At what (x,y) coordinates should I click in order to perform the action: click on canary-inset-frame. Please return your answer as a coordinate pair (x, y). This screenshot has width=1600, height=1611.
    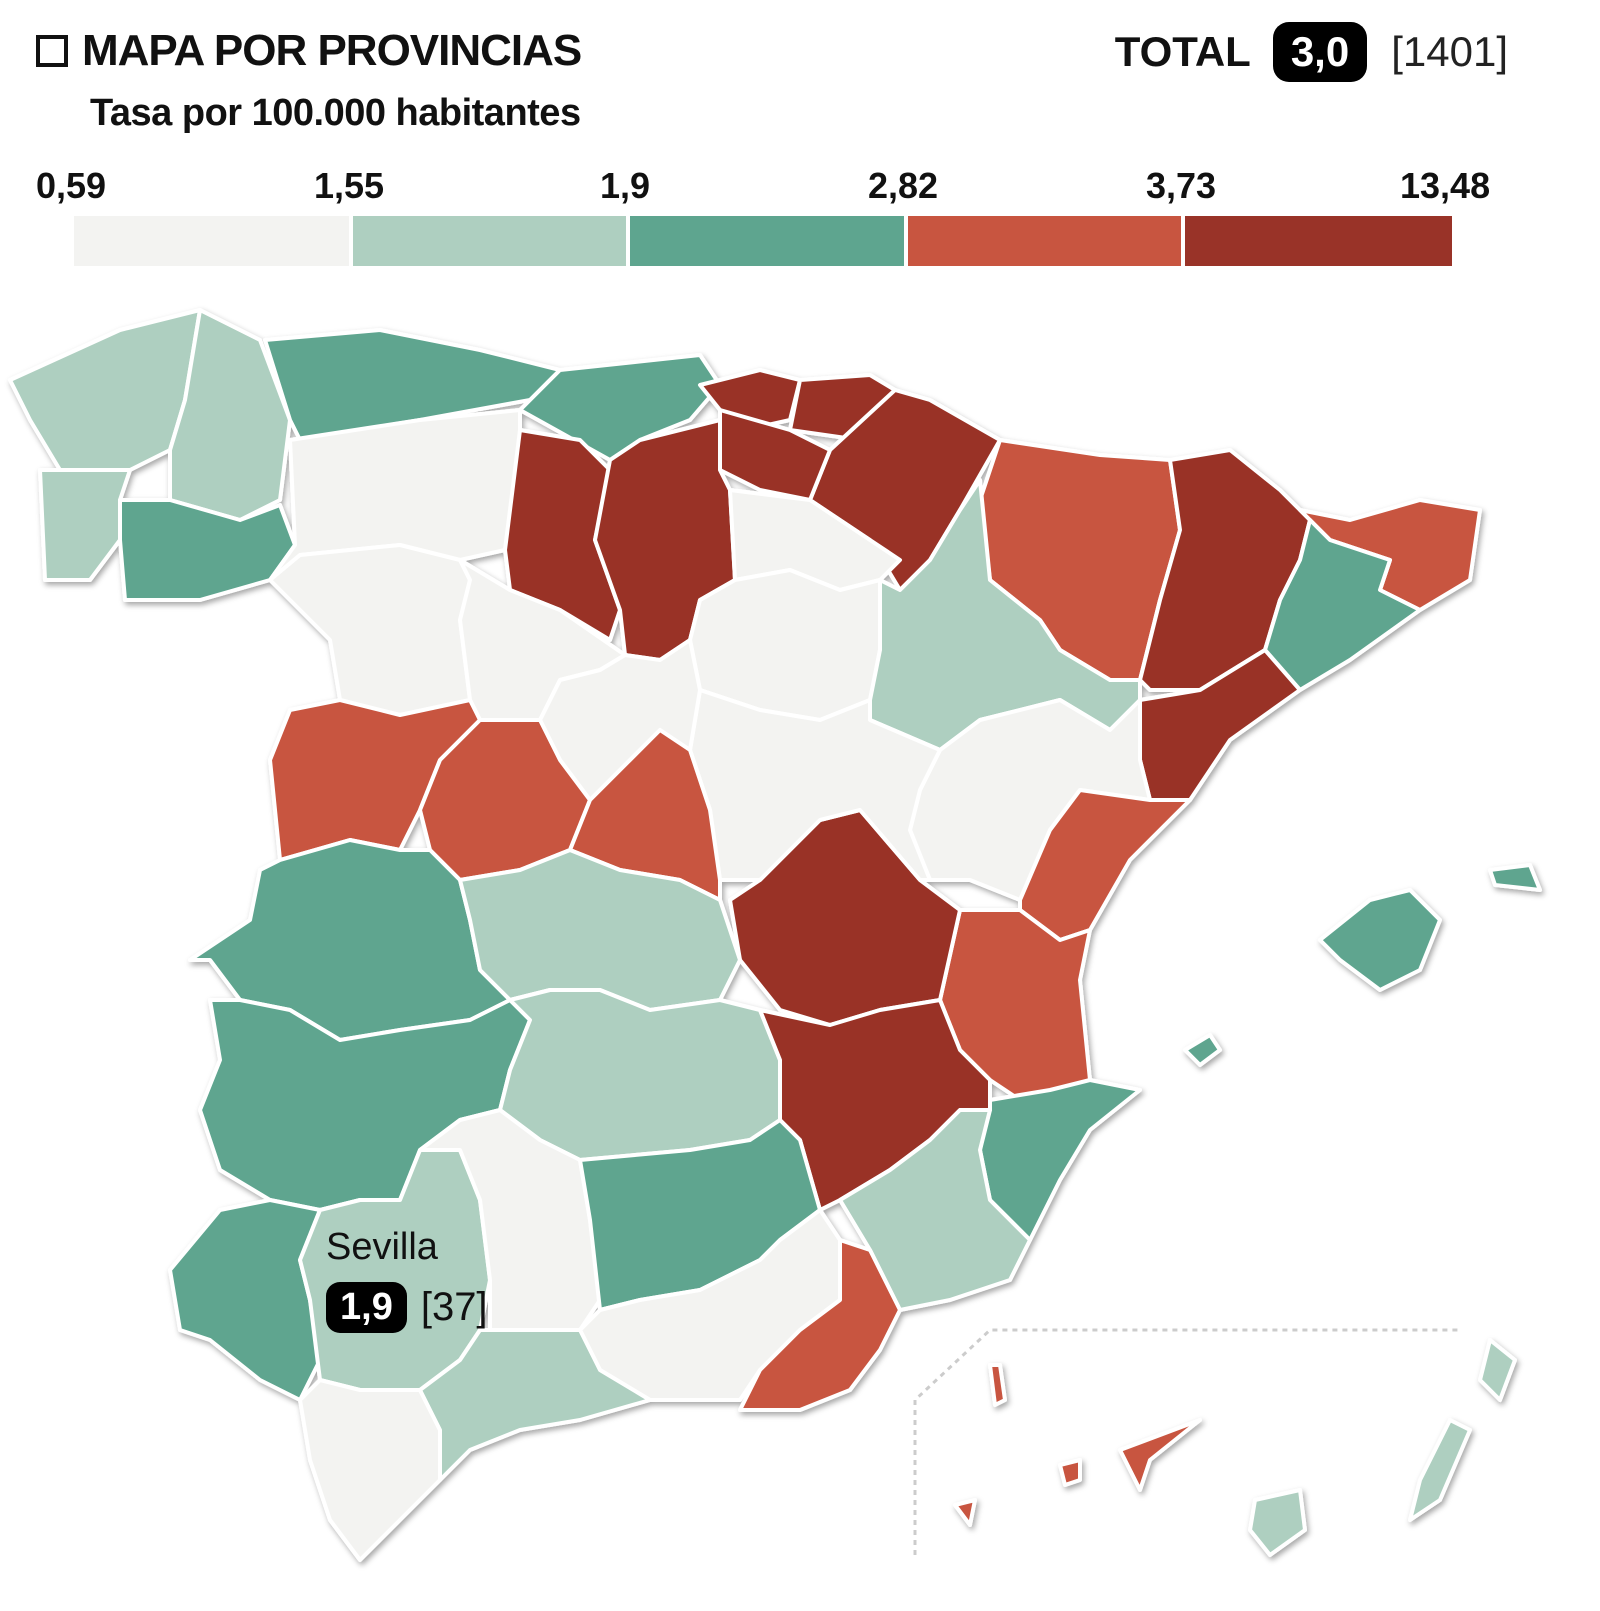
    Looking at the image, I should click on (1186, 1441).